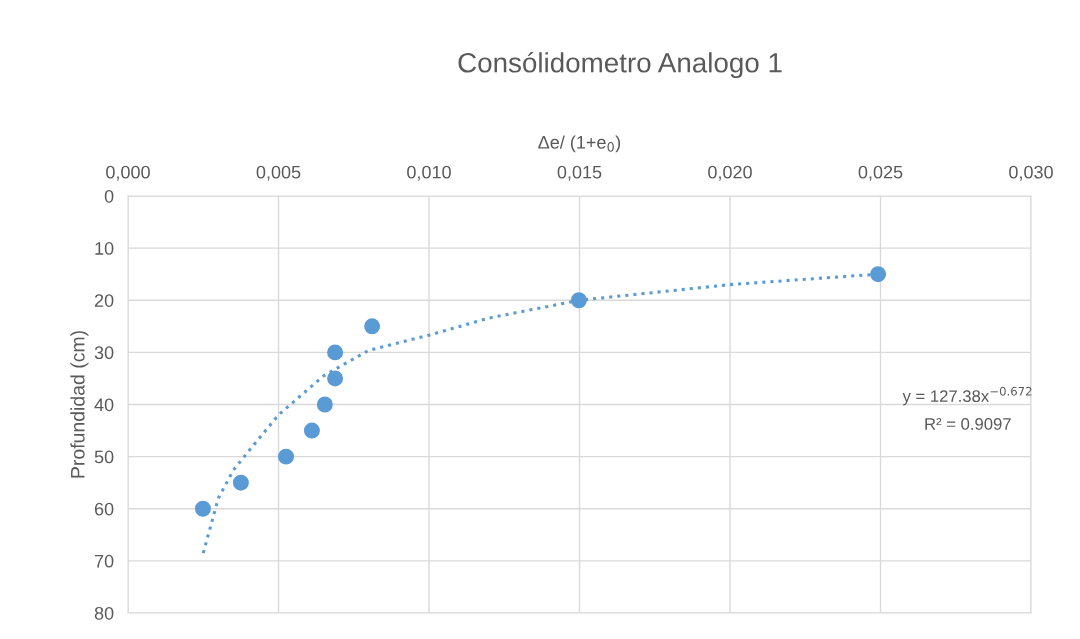 This screenshot has height=639, width=1080. I want to click on y-tick-label: 50, so click(104, 457).